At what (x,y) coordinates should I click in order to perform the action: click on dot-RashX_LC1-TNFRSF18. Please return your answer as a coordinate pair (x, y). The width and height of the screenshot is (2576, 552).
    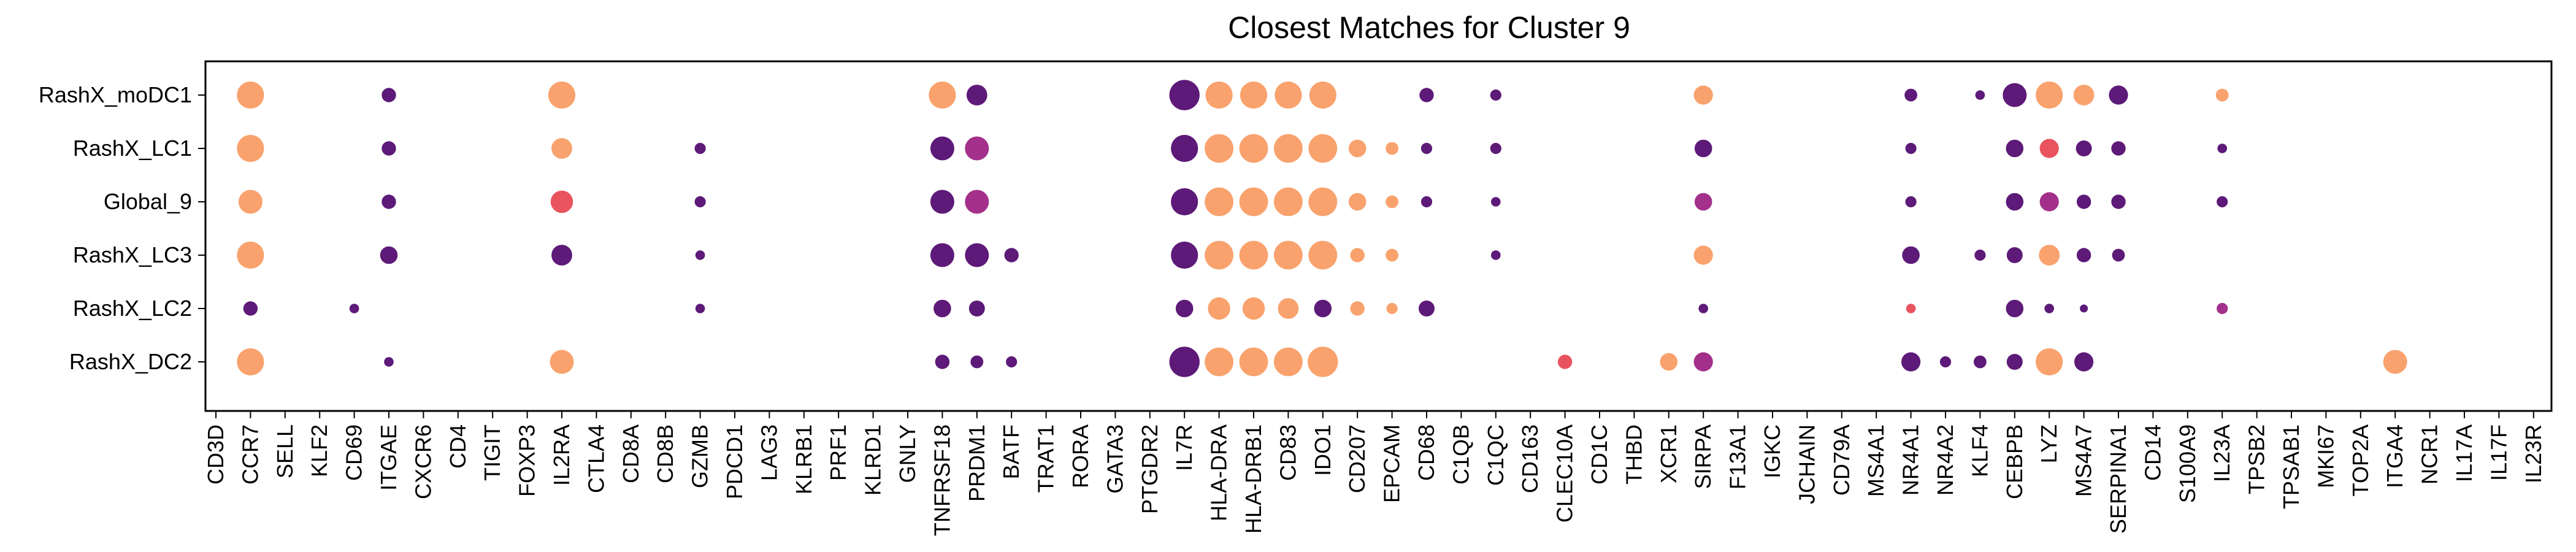
    Looking at the image, I should click on (942, 149).